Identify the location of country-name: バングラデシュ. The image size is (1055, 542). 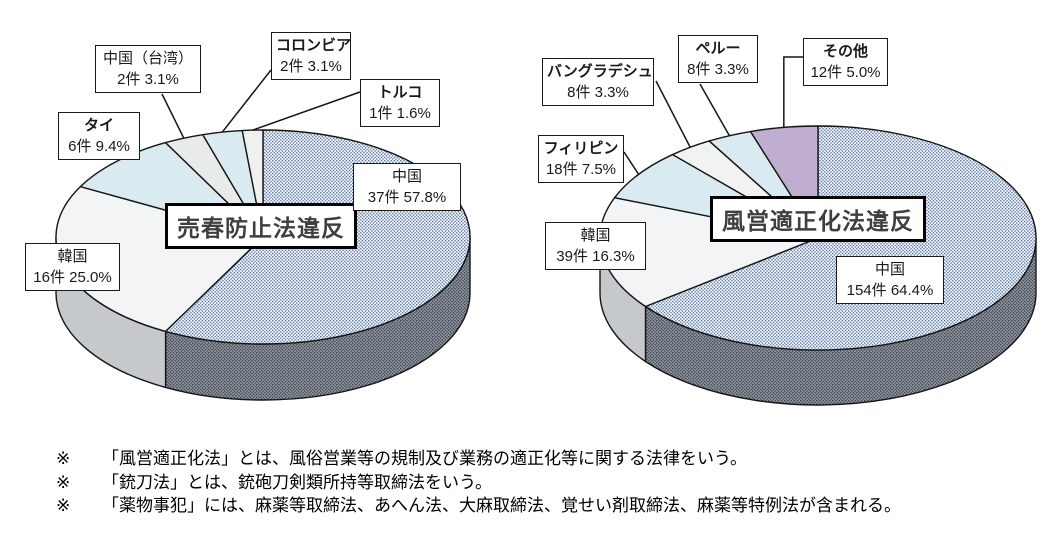
(600, 71).